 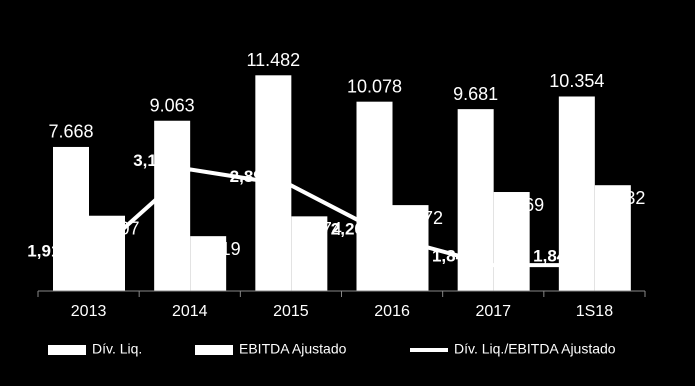 What do you see at coordinates (291, 311) in the screenshot?
I see `x-tick-label: 2015` at bounding box center [291, 311].